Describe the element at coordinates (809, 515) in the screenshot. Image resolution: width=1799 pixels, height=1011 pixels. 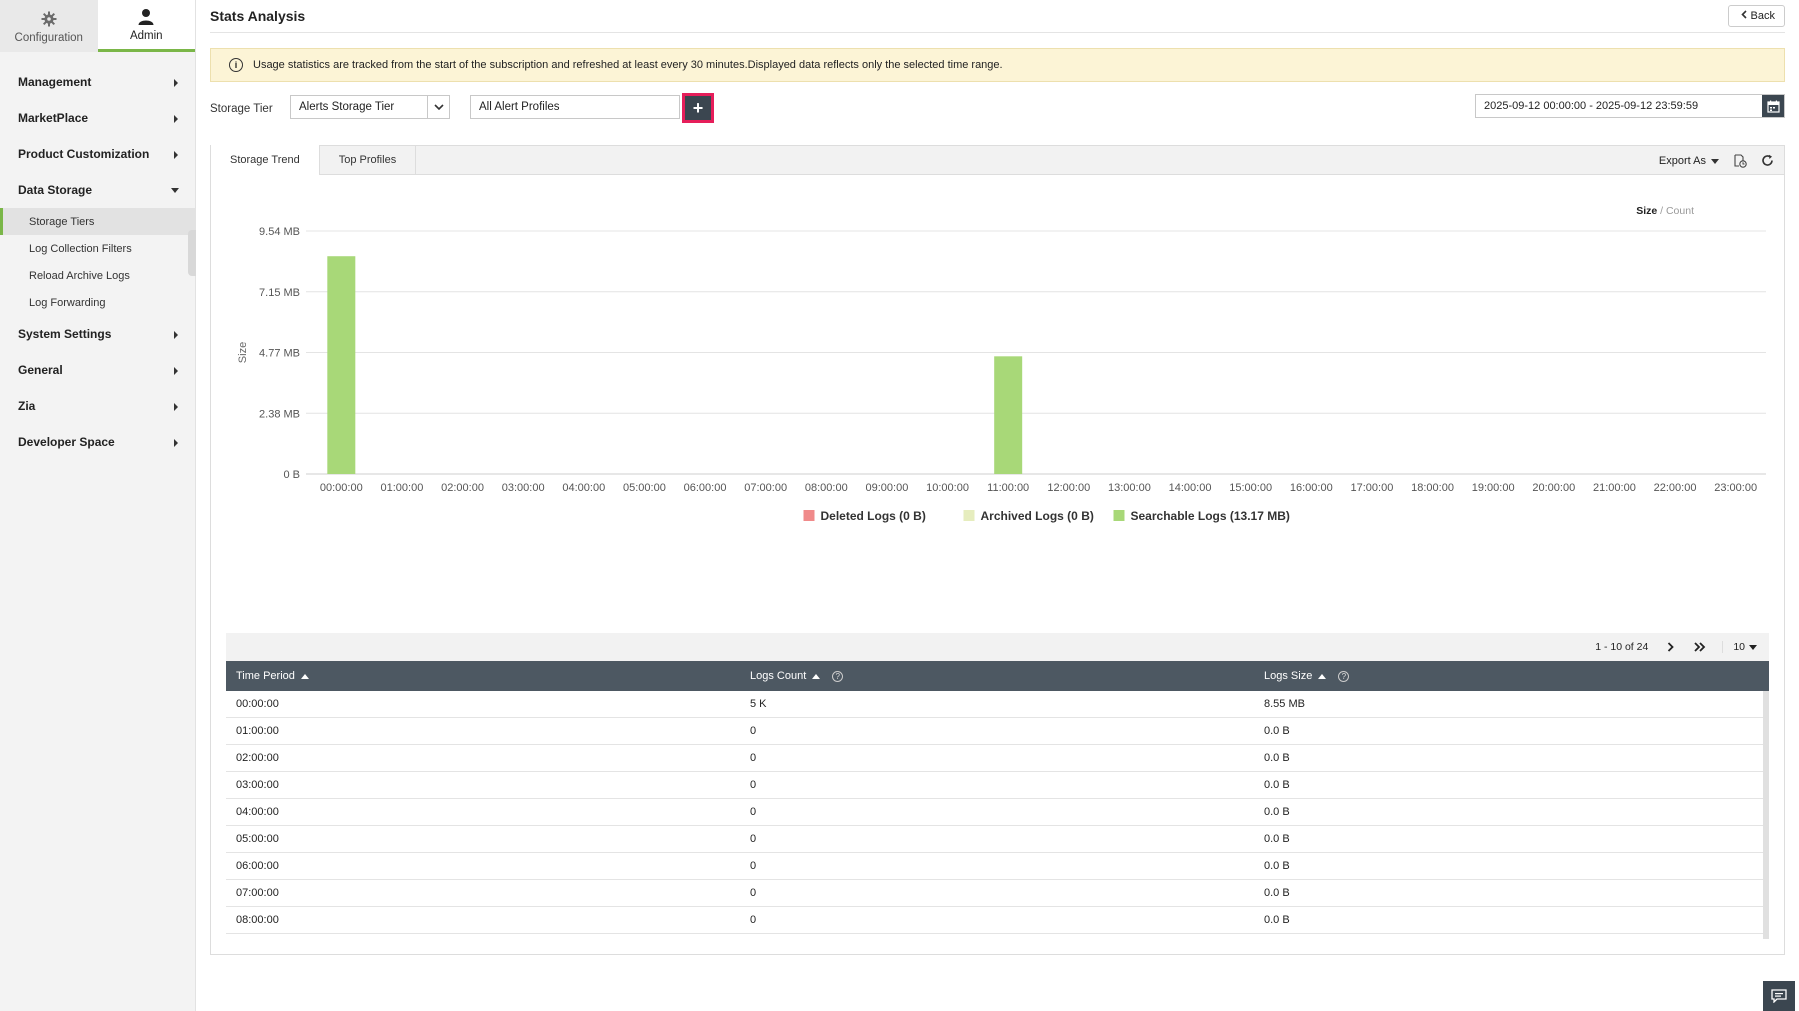
I see `legend-swatch` at that location.